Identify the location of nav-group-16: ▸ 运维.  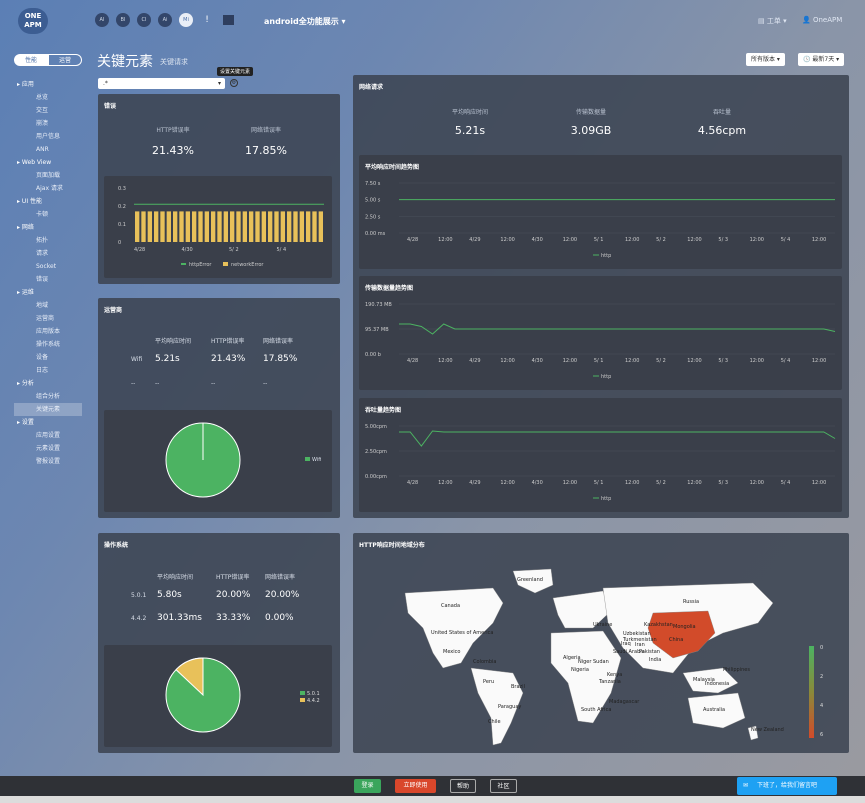
(48, 292).